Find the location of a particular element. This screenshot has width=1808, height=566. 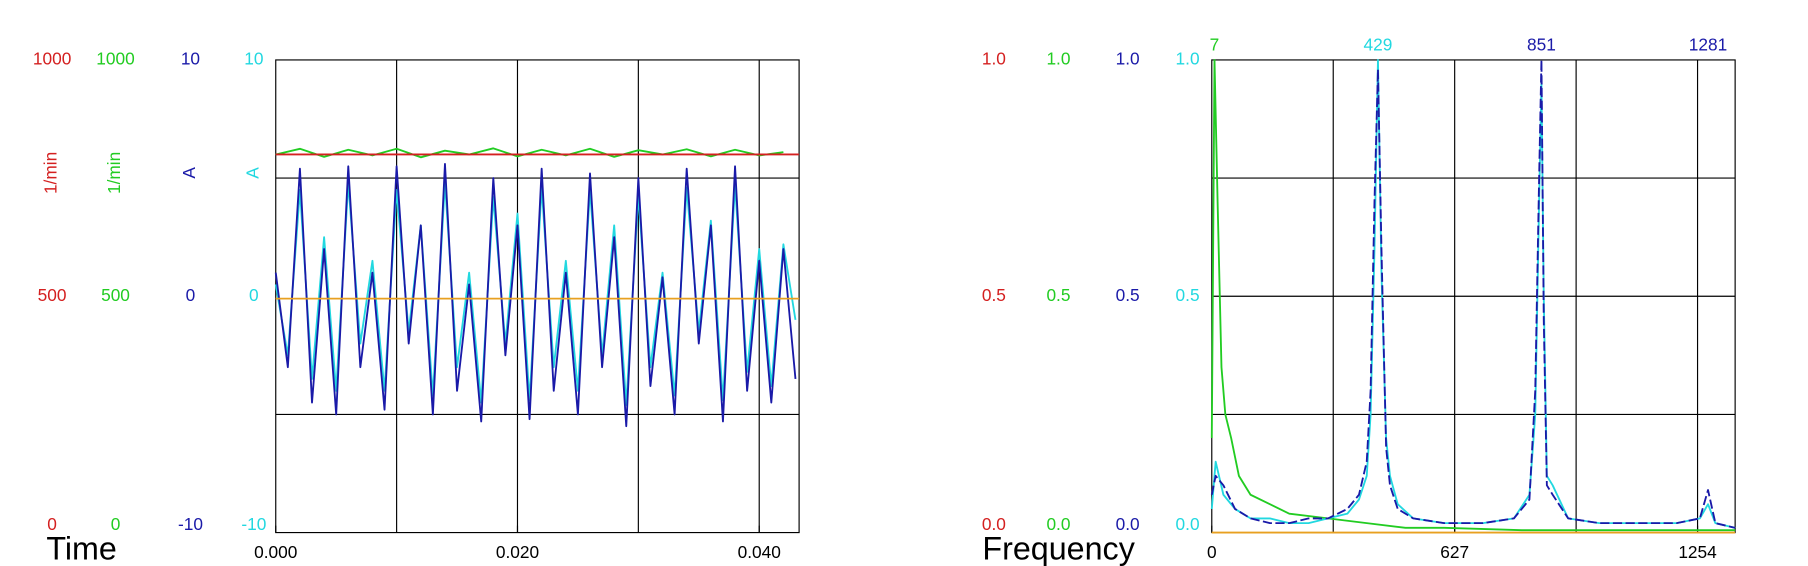

x-tick-label: 1254 is located at coordinates (1697, 552).